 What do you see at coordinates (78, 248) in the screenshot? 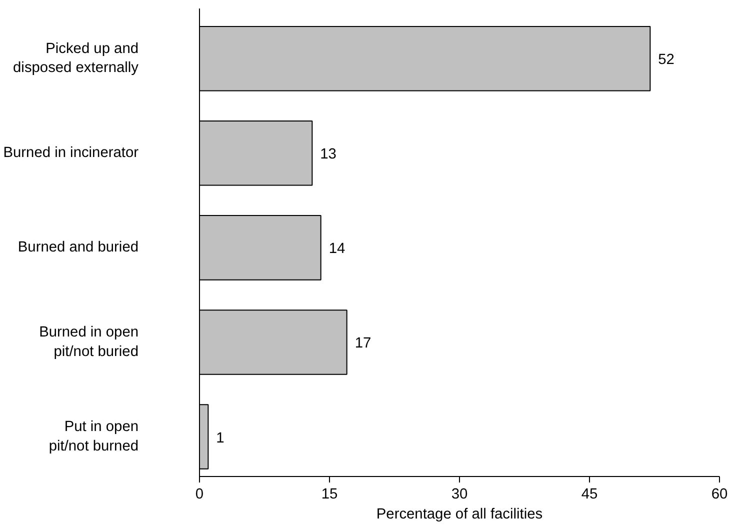
I see `y-tick-label: Burned and buried` at bounding box center [78, 248].